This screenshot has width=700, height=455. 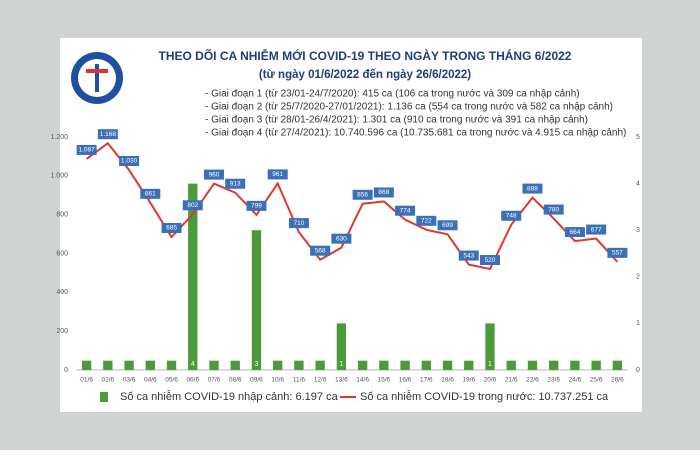 I want to click on value-label: 802, so click(x=192, y=205).